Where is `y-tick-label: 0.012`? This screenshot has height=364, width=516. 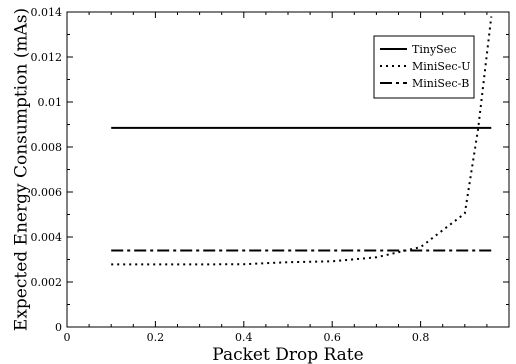
y-tick-label: 0.012 is located at coordinates (47, 57).